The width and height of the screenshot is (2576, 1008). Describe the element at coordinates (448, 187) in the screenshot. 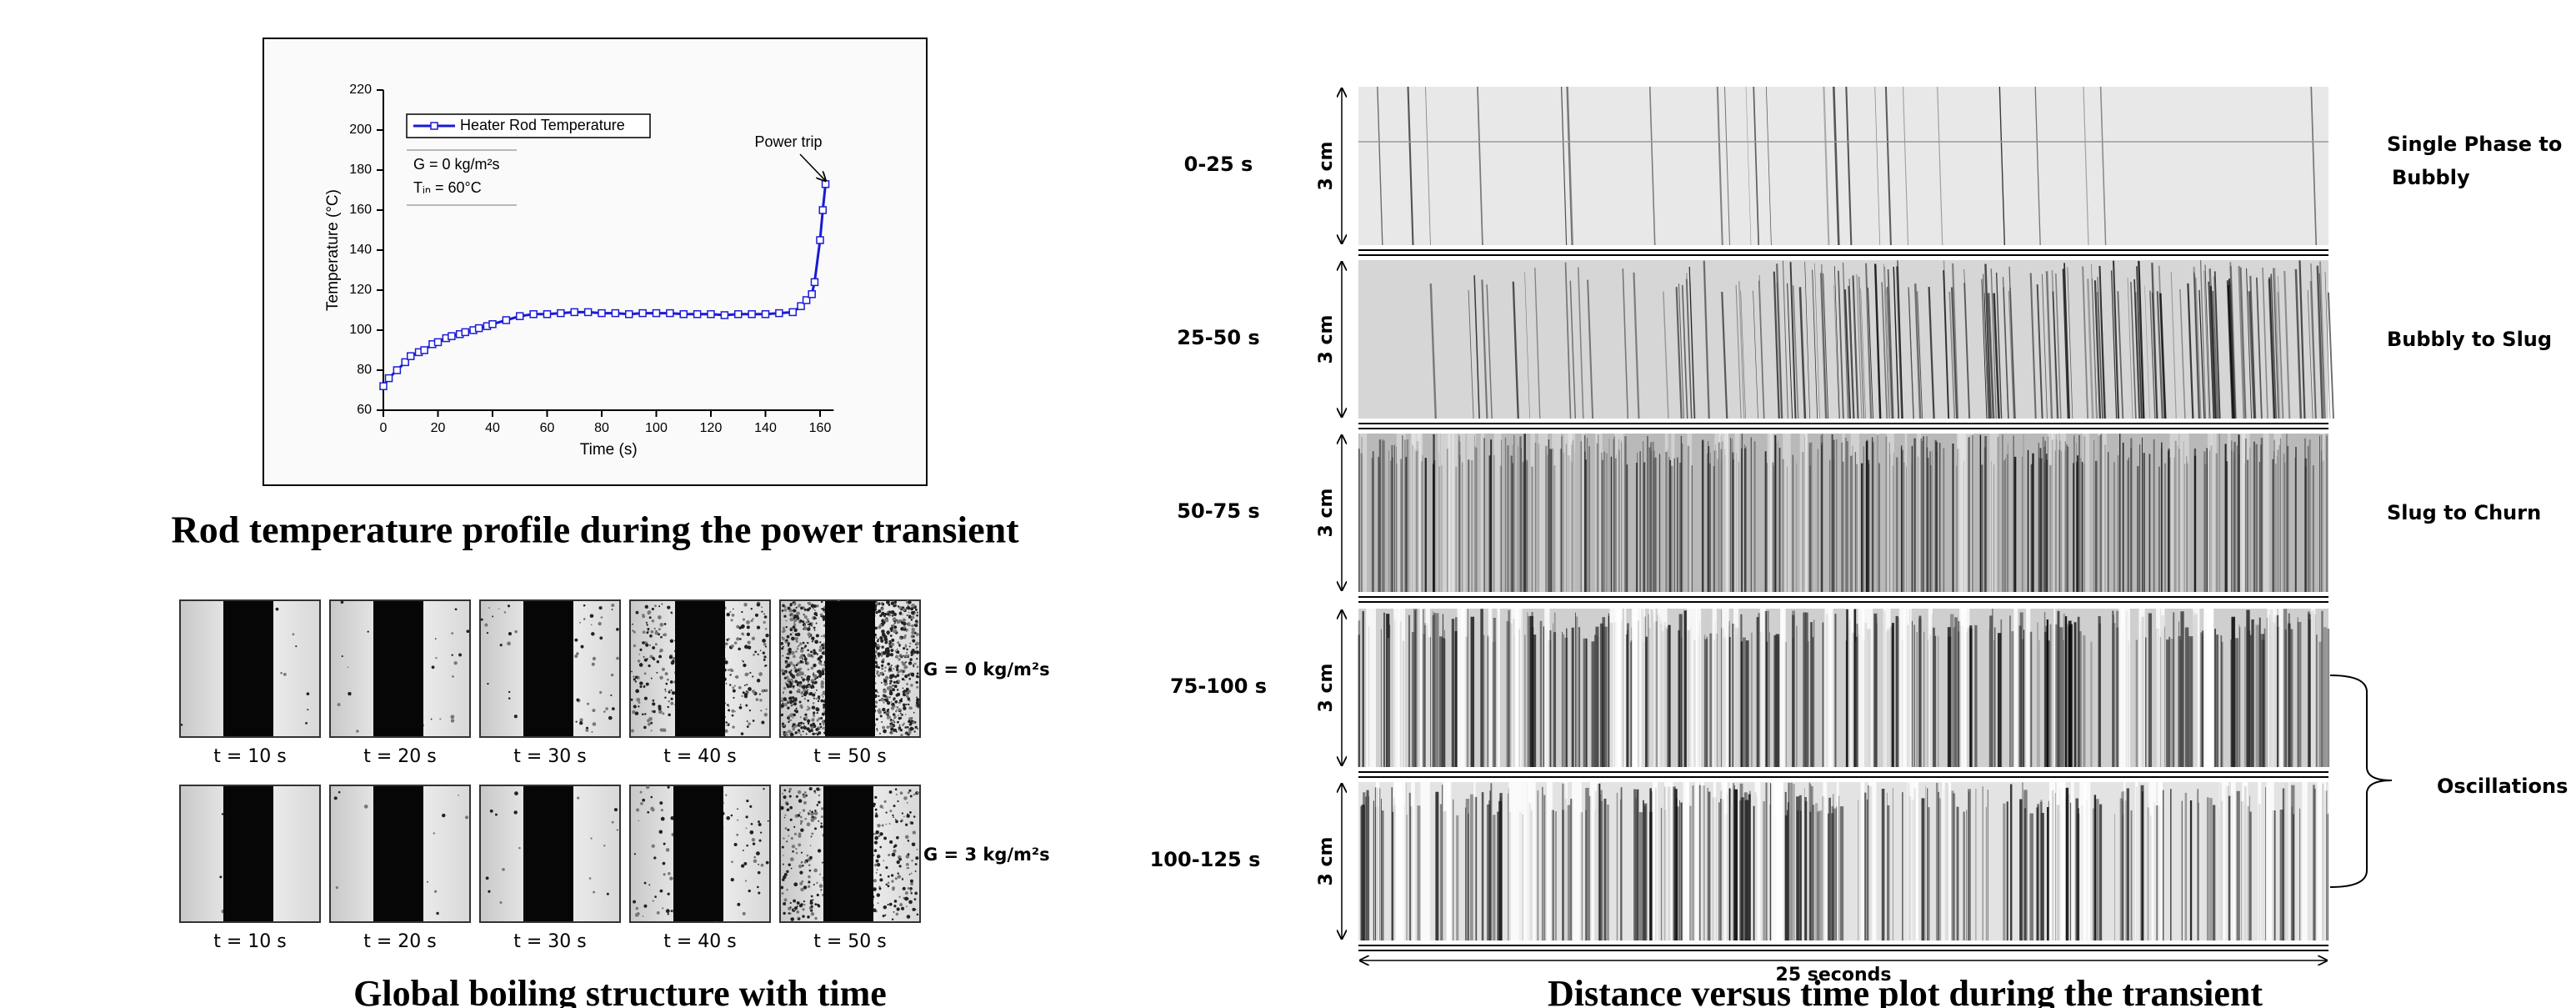

I see `note: Tᵢₙ = 60°C` at that location.